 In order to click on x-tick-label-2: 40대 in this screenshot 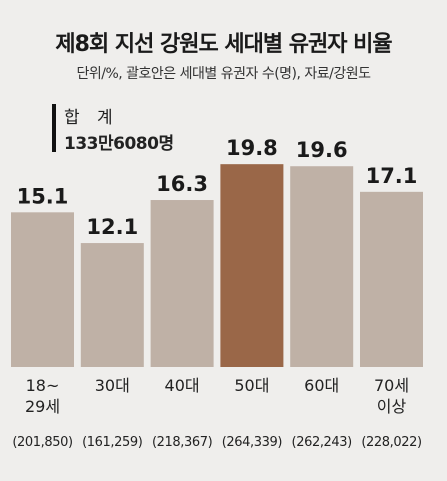, I will do `click(182, 385)`.